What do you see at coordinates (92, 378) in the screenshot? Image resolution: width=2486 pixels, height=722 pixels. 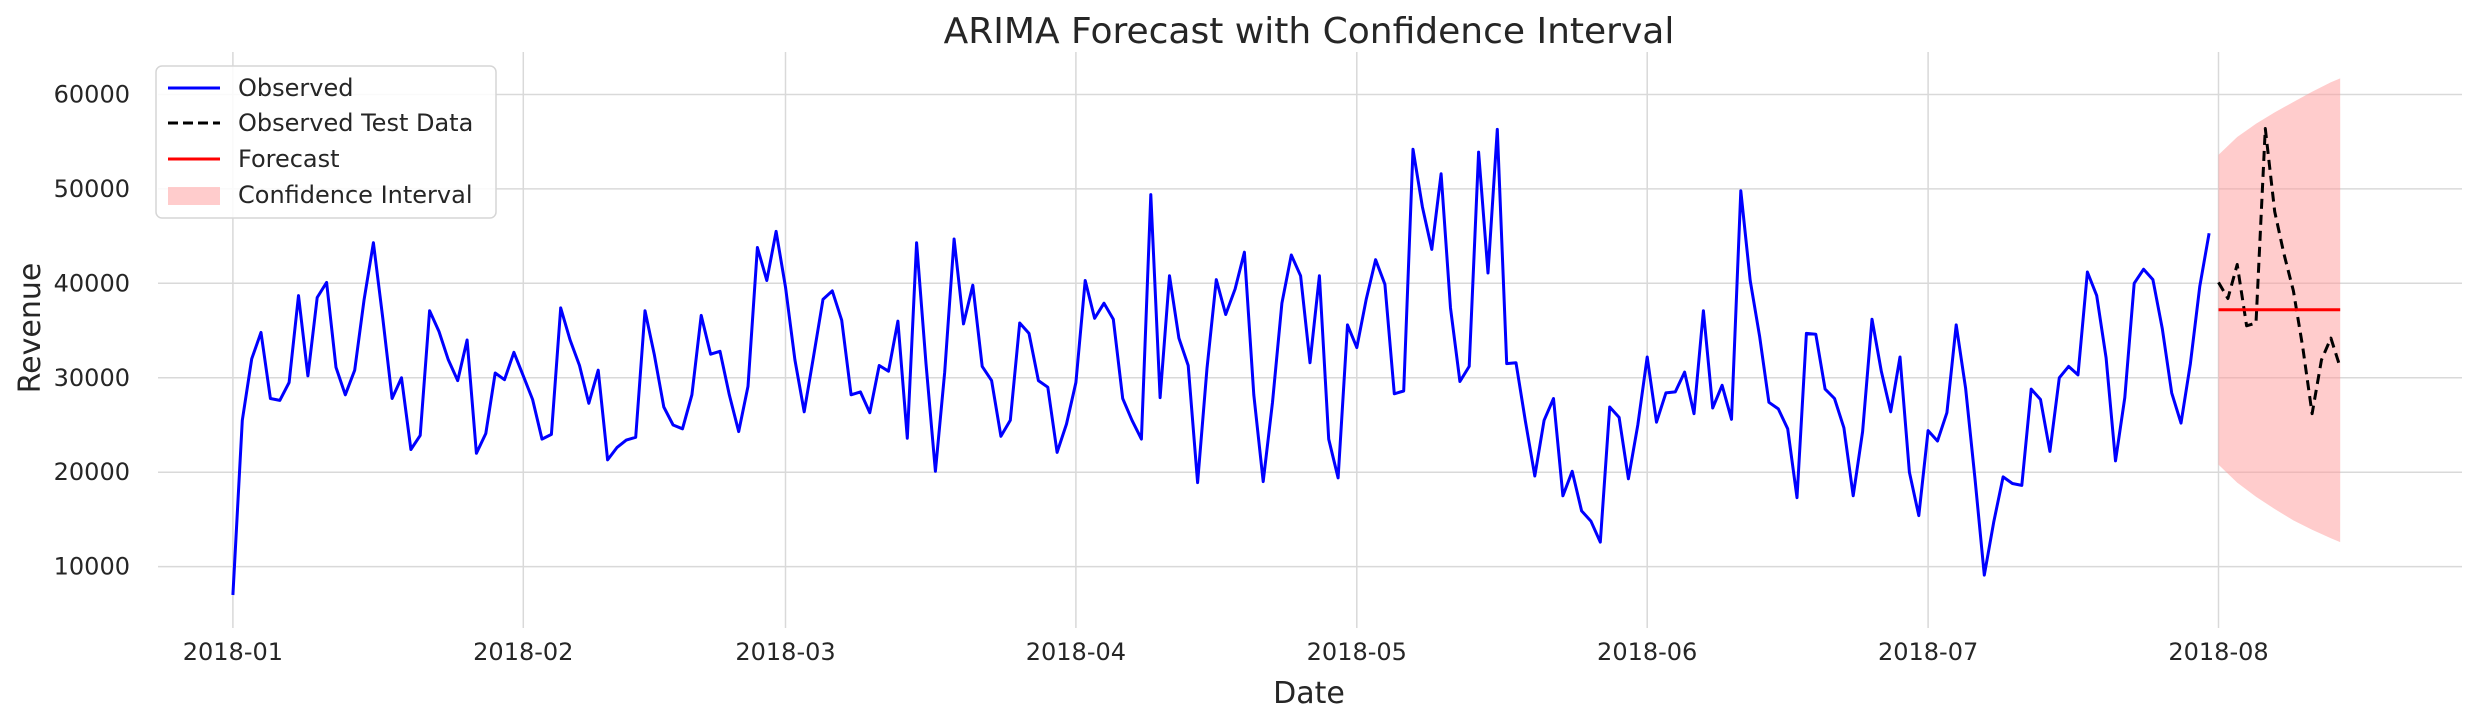 I see `y-tick-label: 30000` at bounding box center [92, 378].